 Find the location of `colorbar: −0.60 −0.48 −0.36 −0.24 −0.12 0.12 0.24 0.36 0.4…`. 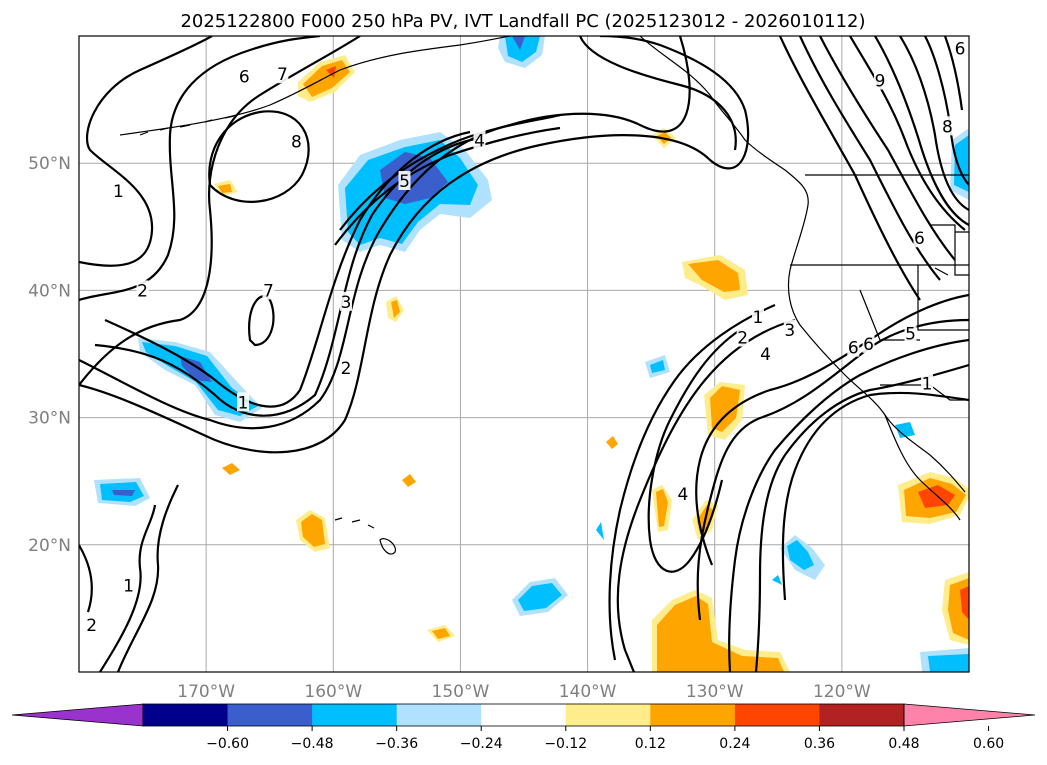

colorbar: −0.60 −0.48 −0.36 −0.24 −0.12 0.12 0.24 0.36 0.4… is located at coordinates (523, 727).